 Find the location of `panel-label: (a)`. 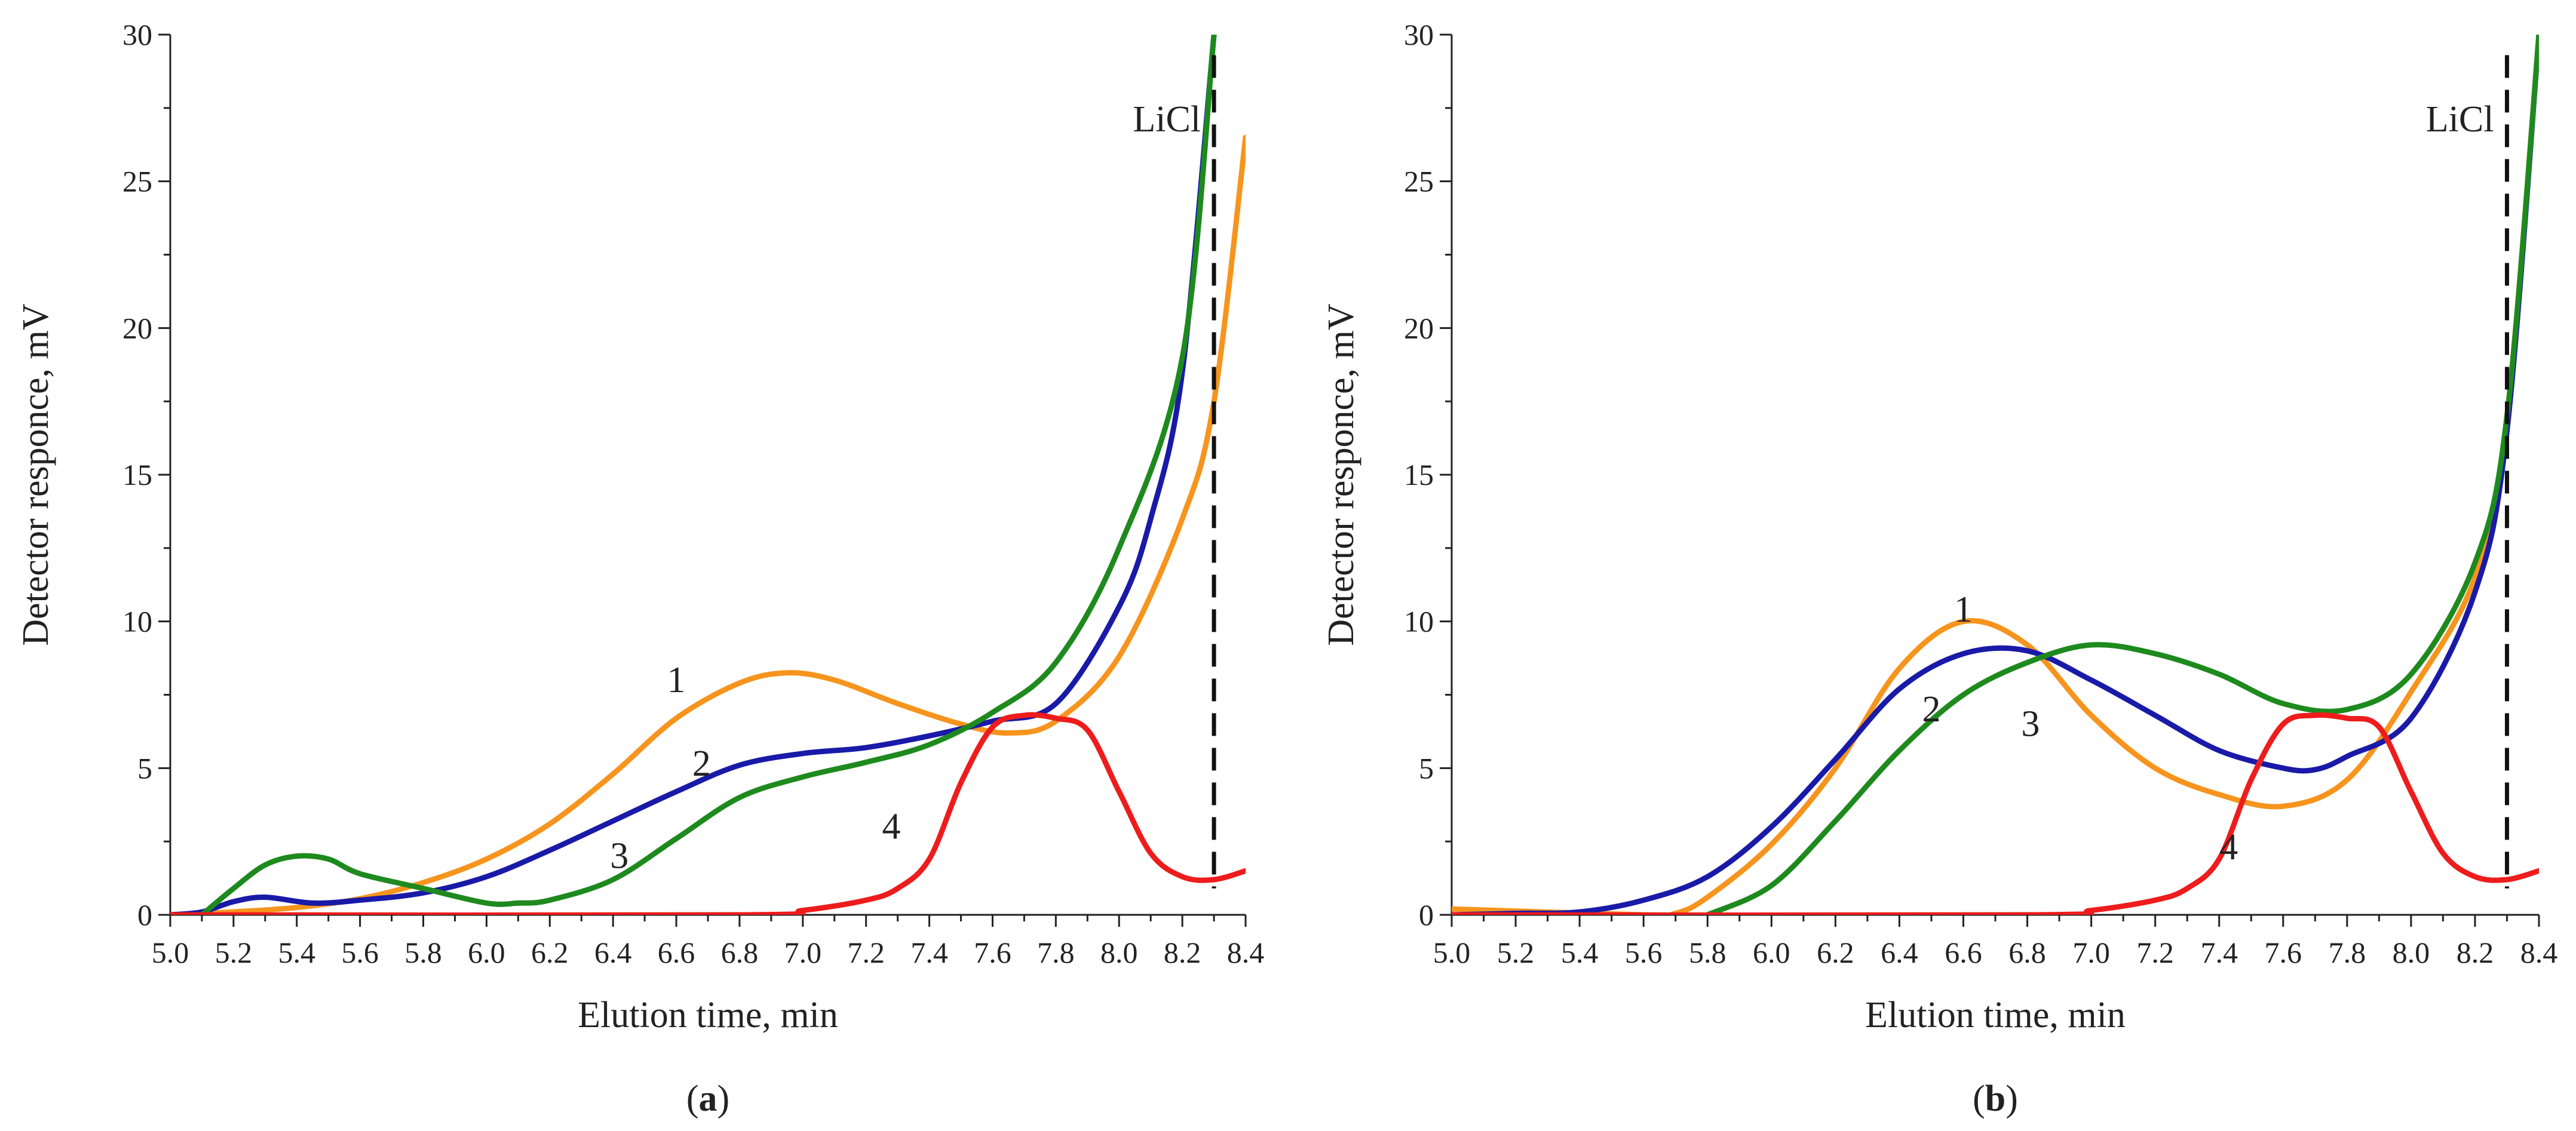

panel-label: (a) is located at coordinates (708, 1098).